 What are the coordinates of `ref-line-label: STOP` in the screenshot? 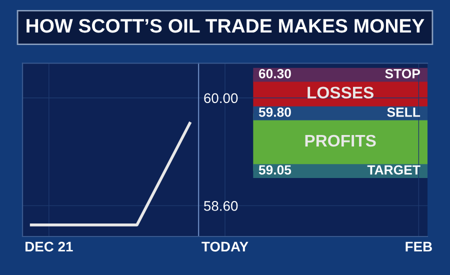 It's located at (402, 73).